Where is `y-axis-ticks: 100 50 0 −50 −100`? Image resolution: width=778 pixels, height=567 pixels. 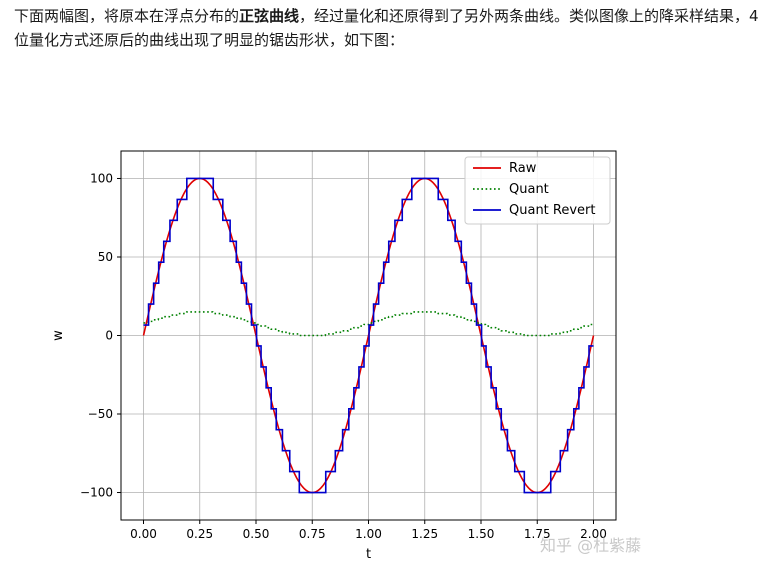 y-axis-ticks: 100 50 0 −50 −100 is located at coordinates (100, 335).